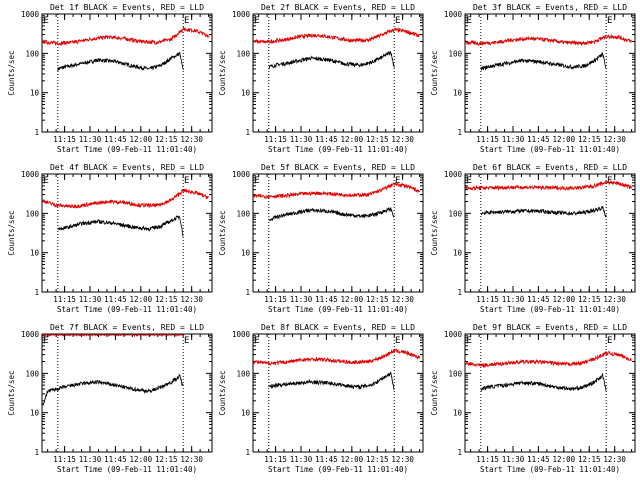 This screenshot has width=640, height=480. Describe the element at coordinates (550, 7) in the screenshot. I see `chart-title: Det 3f BLACK = Events, RED = LLD` at that location.